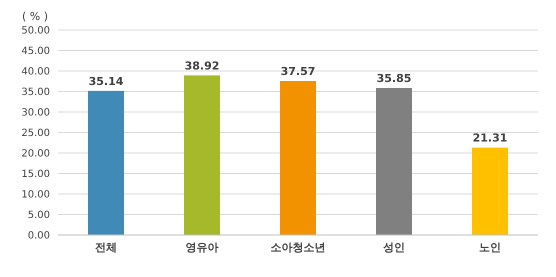 The height and width of the screenshot is (277, 556). I want to click on data-label: 35.14, so click(106, 81).